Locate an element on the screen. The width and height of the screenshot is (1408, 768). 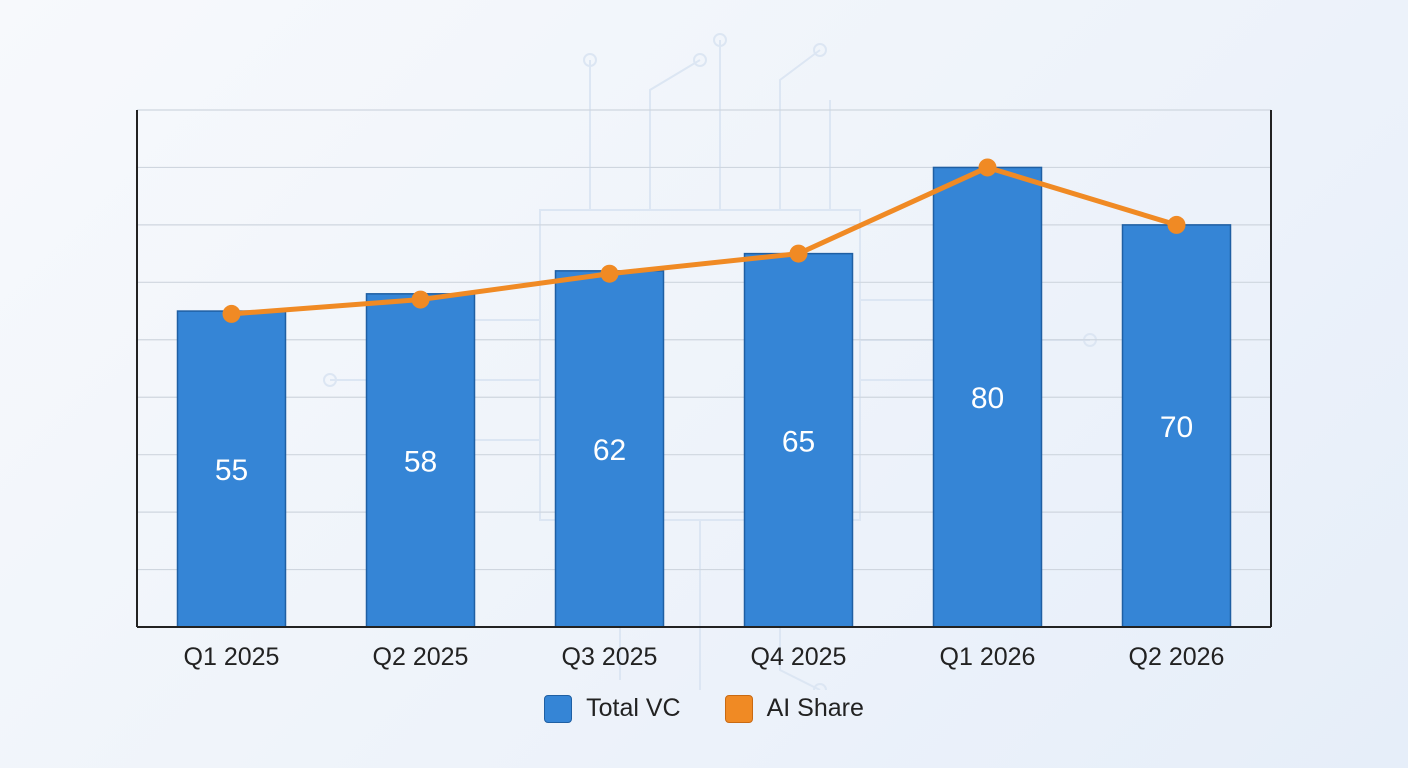
x-tick-label: Q2 2025 is located at coordinates (421, 657).